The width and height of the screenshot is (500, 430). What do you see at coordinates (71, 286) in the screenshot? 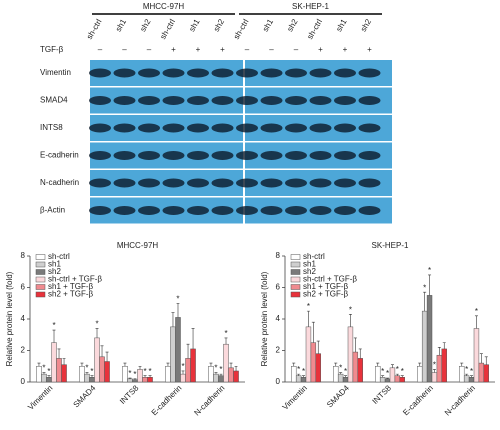
I see `legend-label: sh1 + TGF-β` at bounding box center [71, 286].